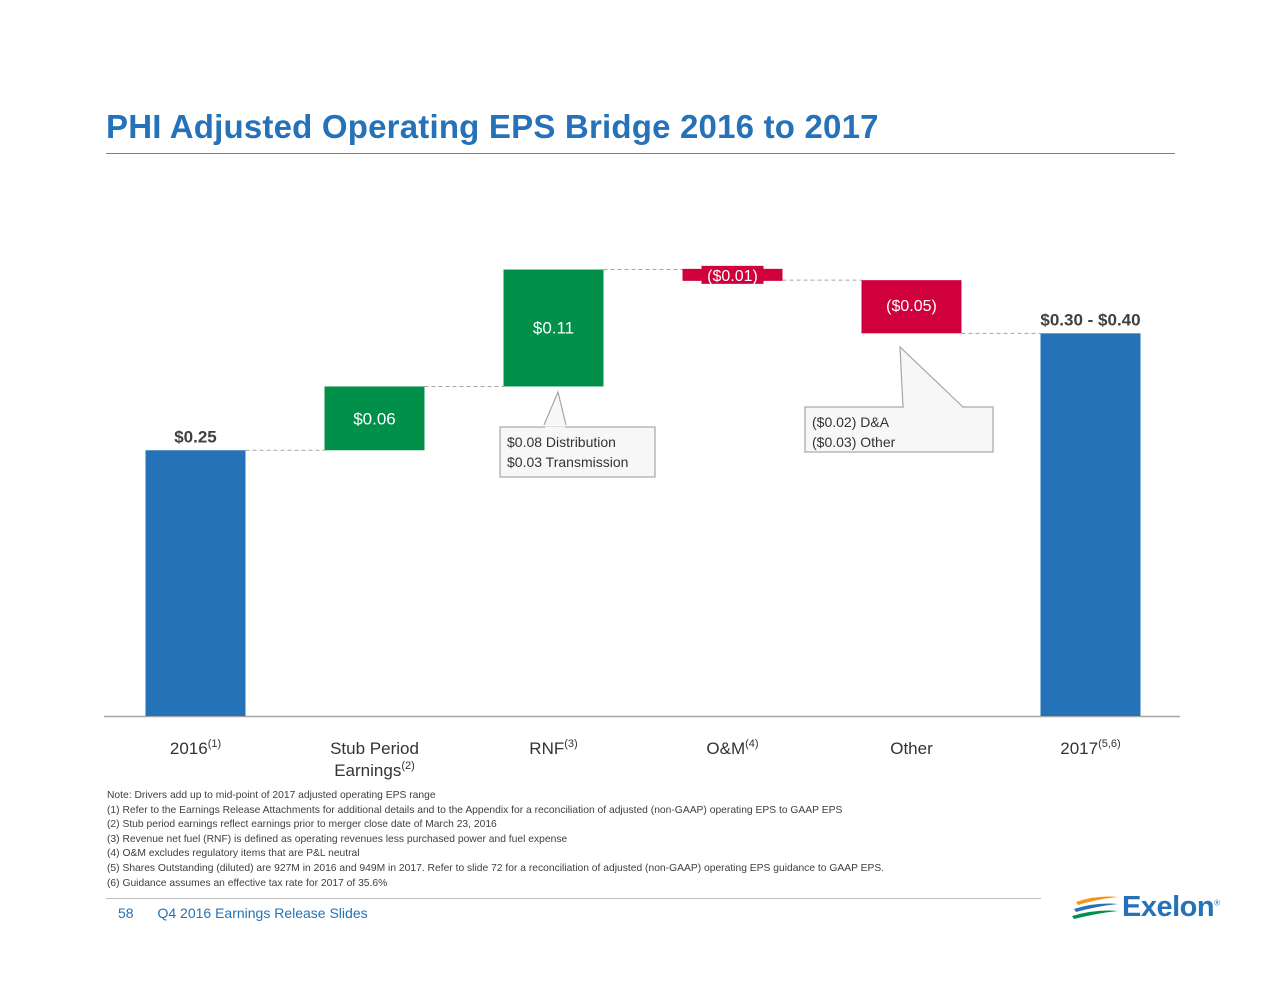 The width and height of the screenshot is (1280, 989). I want to click on bar-value-label-2: $0.11, so click(553, 328).